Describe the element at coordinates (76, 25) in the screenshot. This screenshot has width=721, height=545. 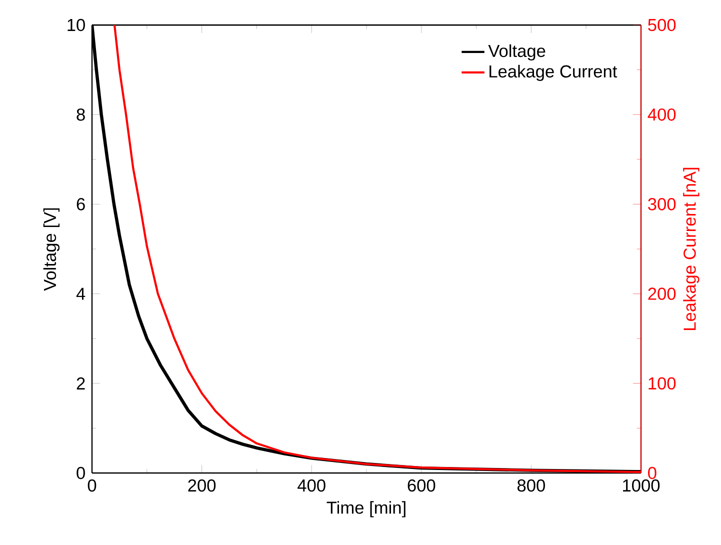
I see `y-tick-label: 10` at that location.